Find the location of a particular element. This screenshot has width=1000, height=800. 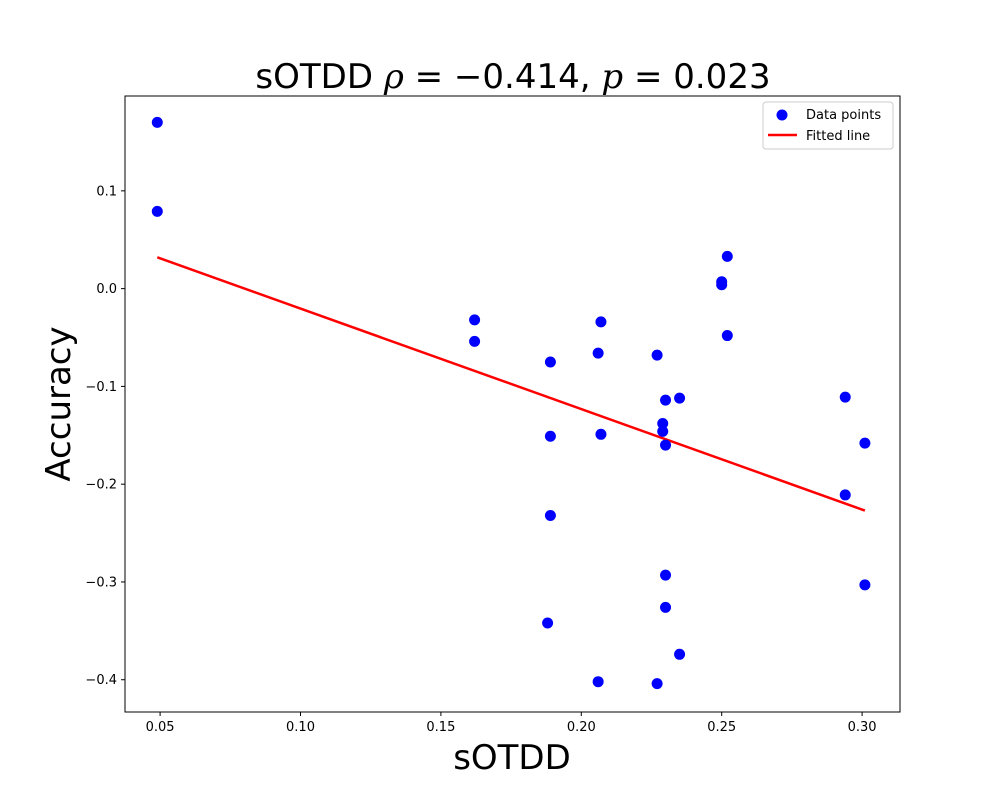

y-axis-label: Accuracy is located at coordinates (59, 403).